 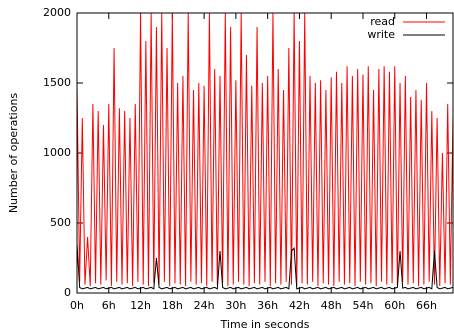 What do you see at coordinates (426, 305) in the screenshot?
I see `x-tick-label: 66h` at bounding box center [426, 305].